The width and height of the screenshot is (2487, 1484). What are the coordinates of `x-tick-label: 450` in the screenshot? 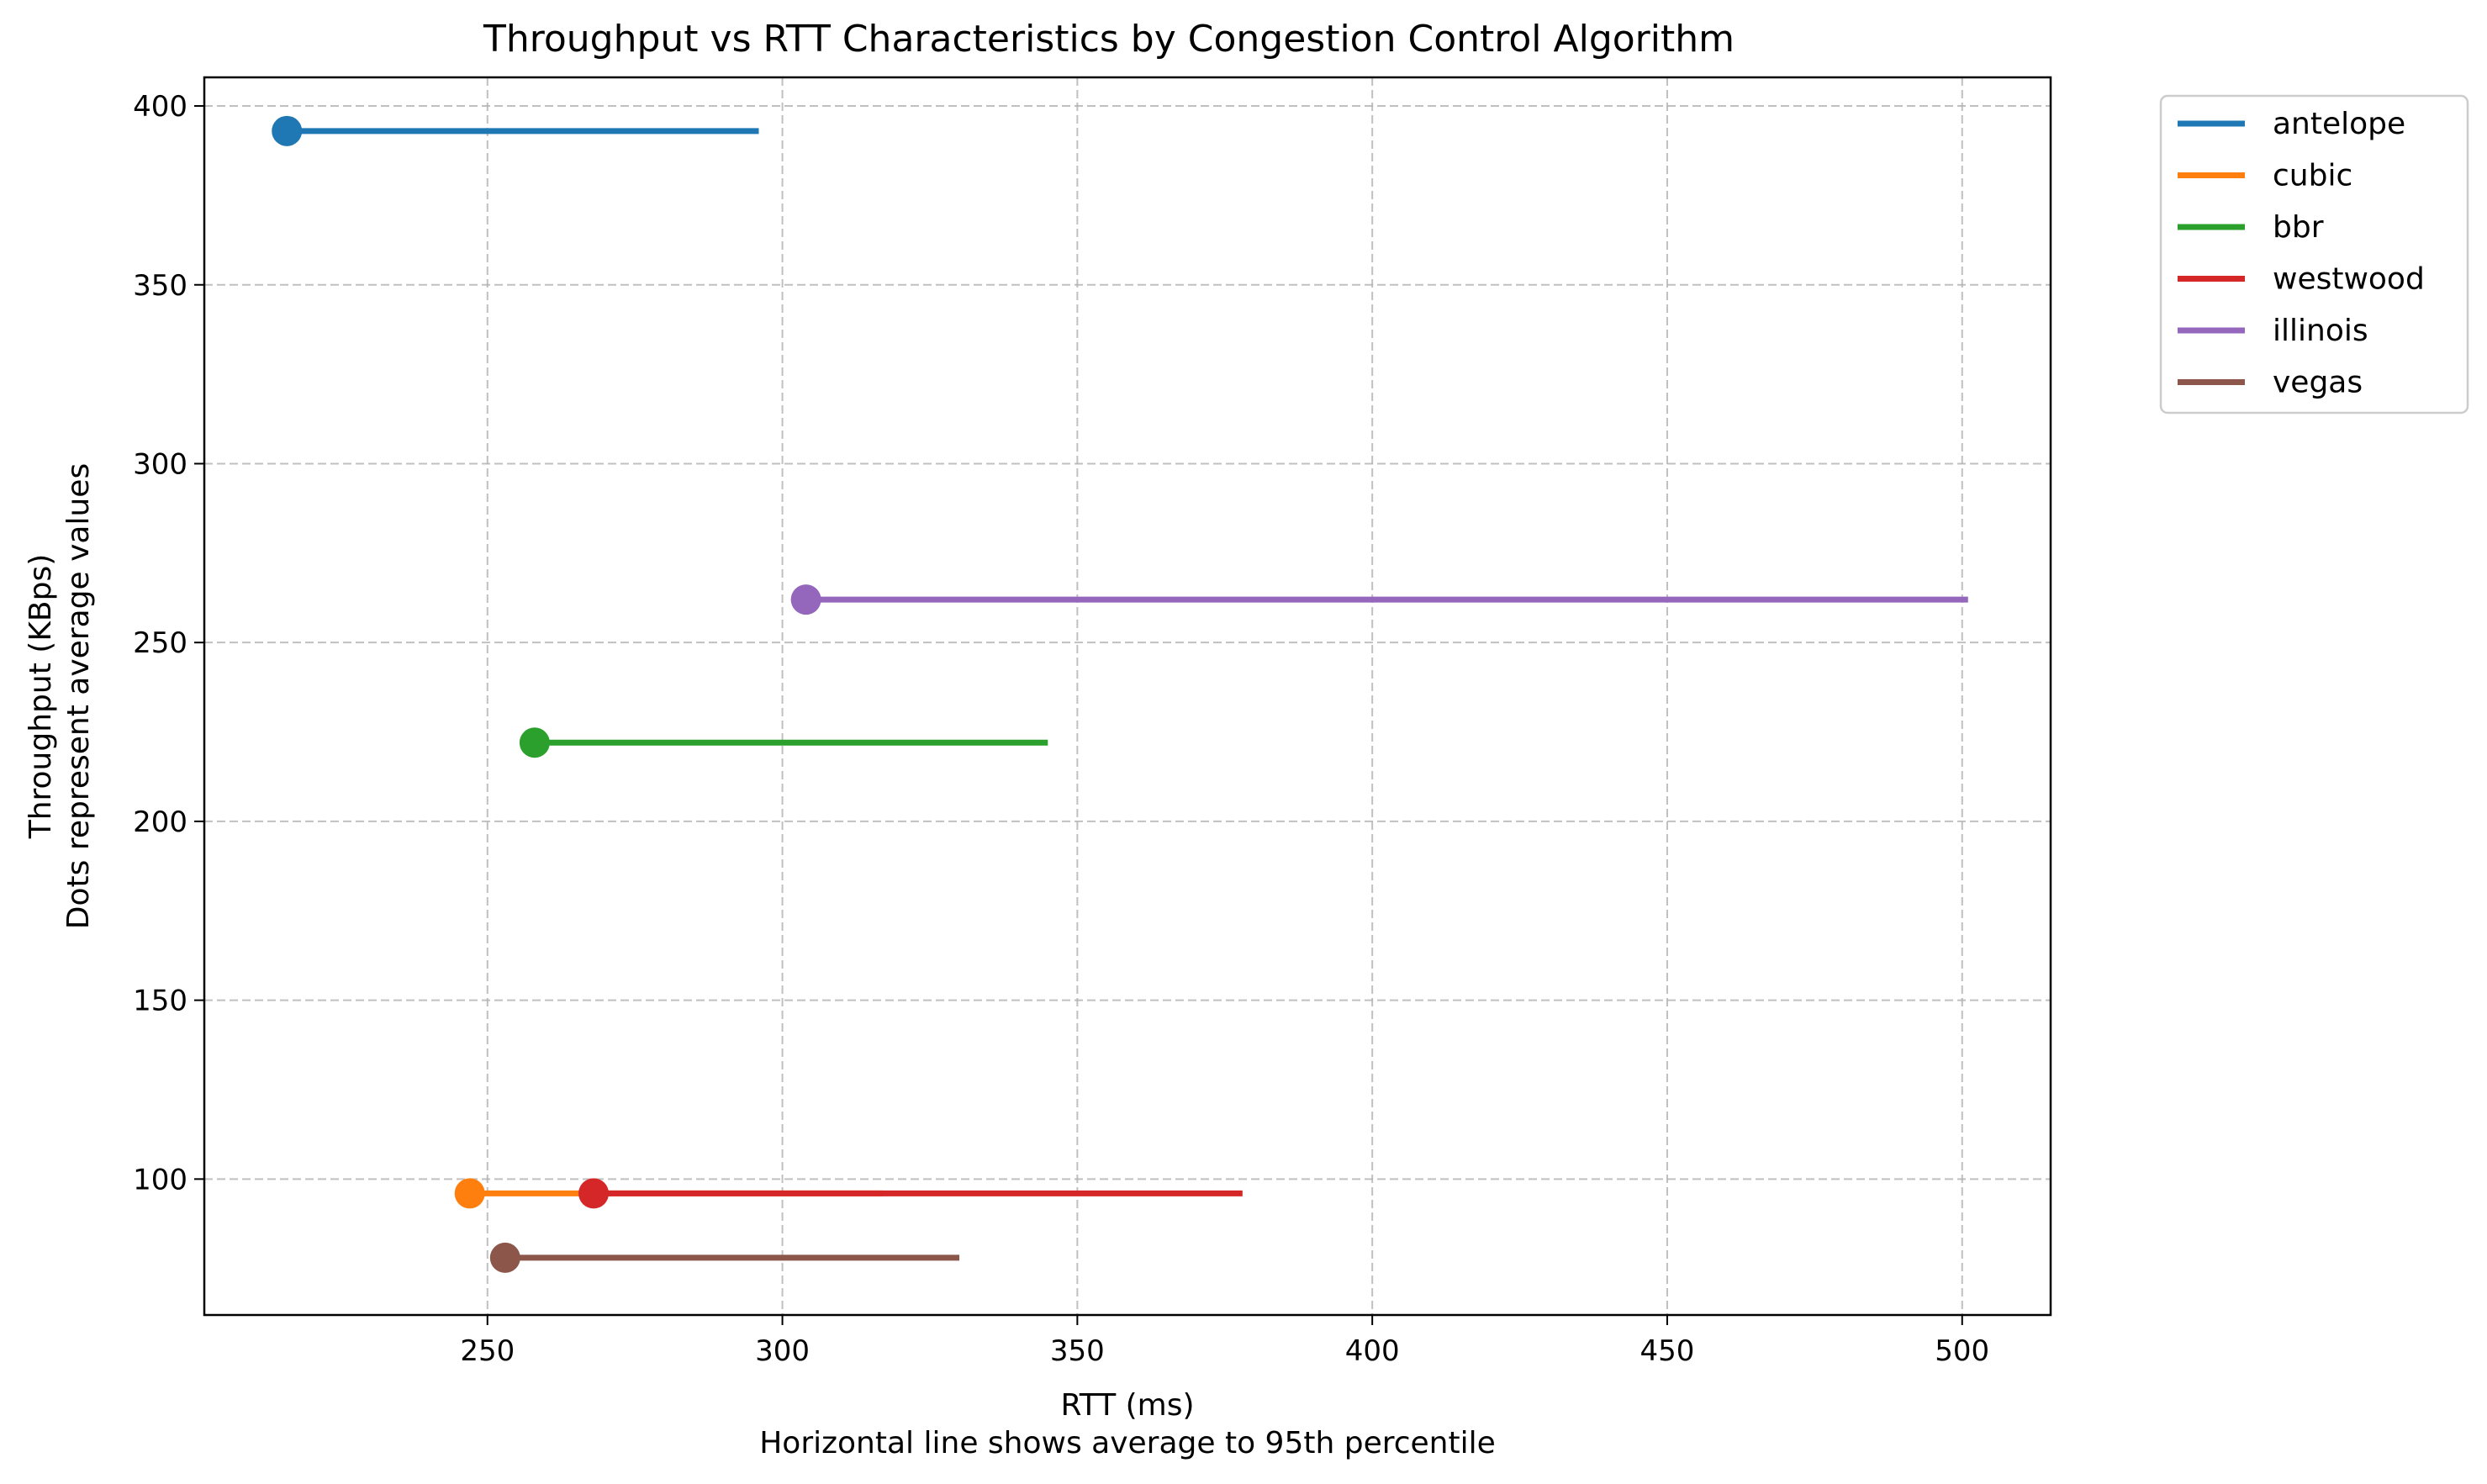 It's located at (1667, 1351).